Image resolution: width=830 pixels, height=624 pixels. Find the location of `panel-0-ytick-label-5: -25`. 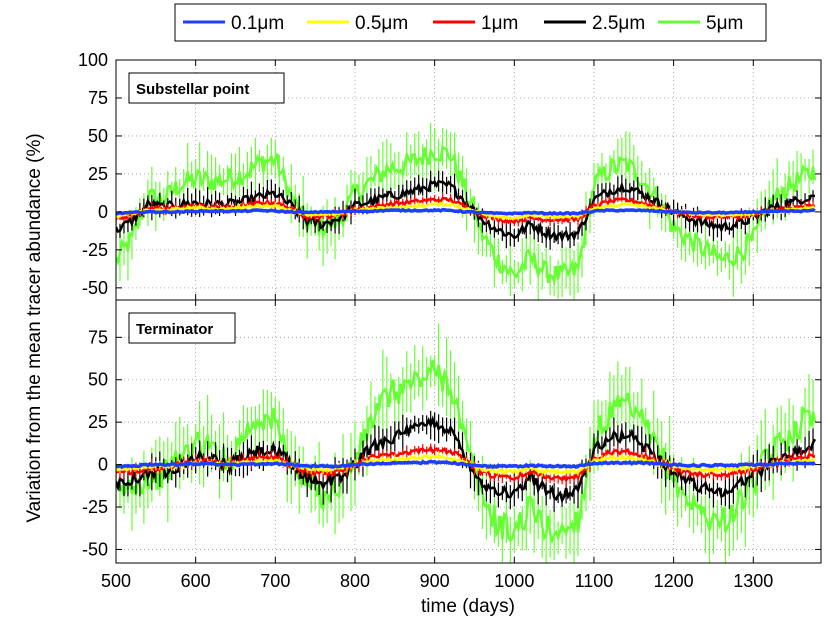

panel-0-ytick-label-5: -25 is located at coordinates (95, 250).